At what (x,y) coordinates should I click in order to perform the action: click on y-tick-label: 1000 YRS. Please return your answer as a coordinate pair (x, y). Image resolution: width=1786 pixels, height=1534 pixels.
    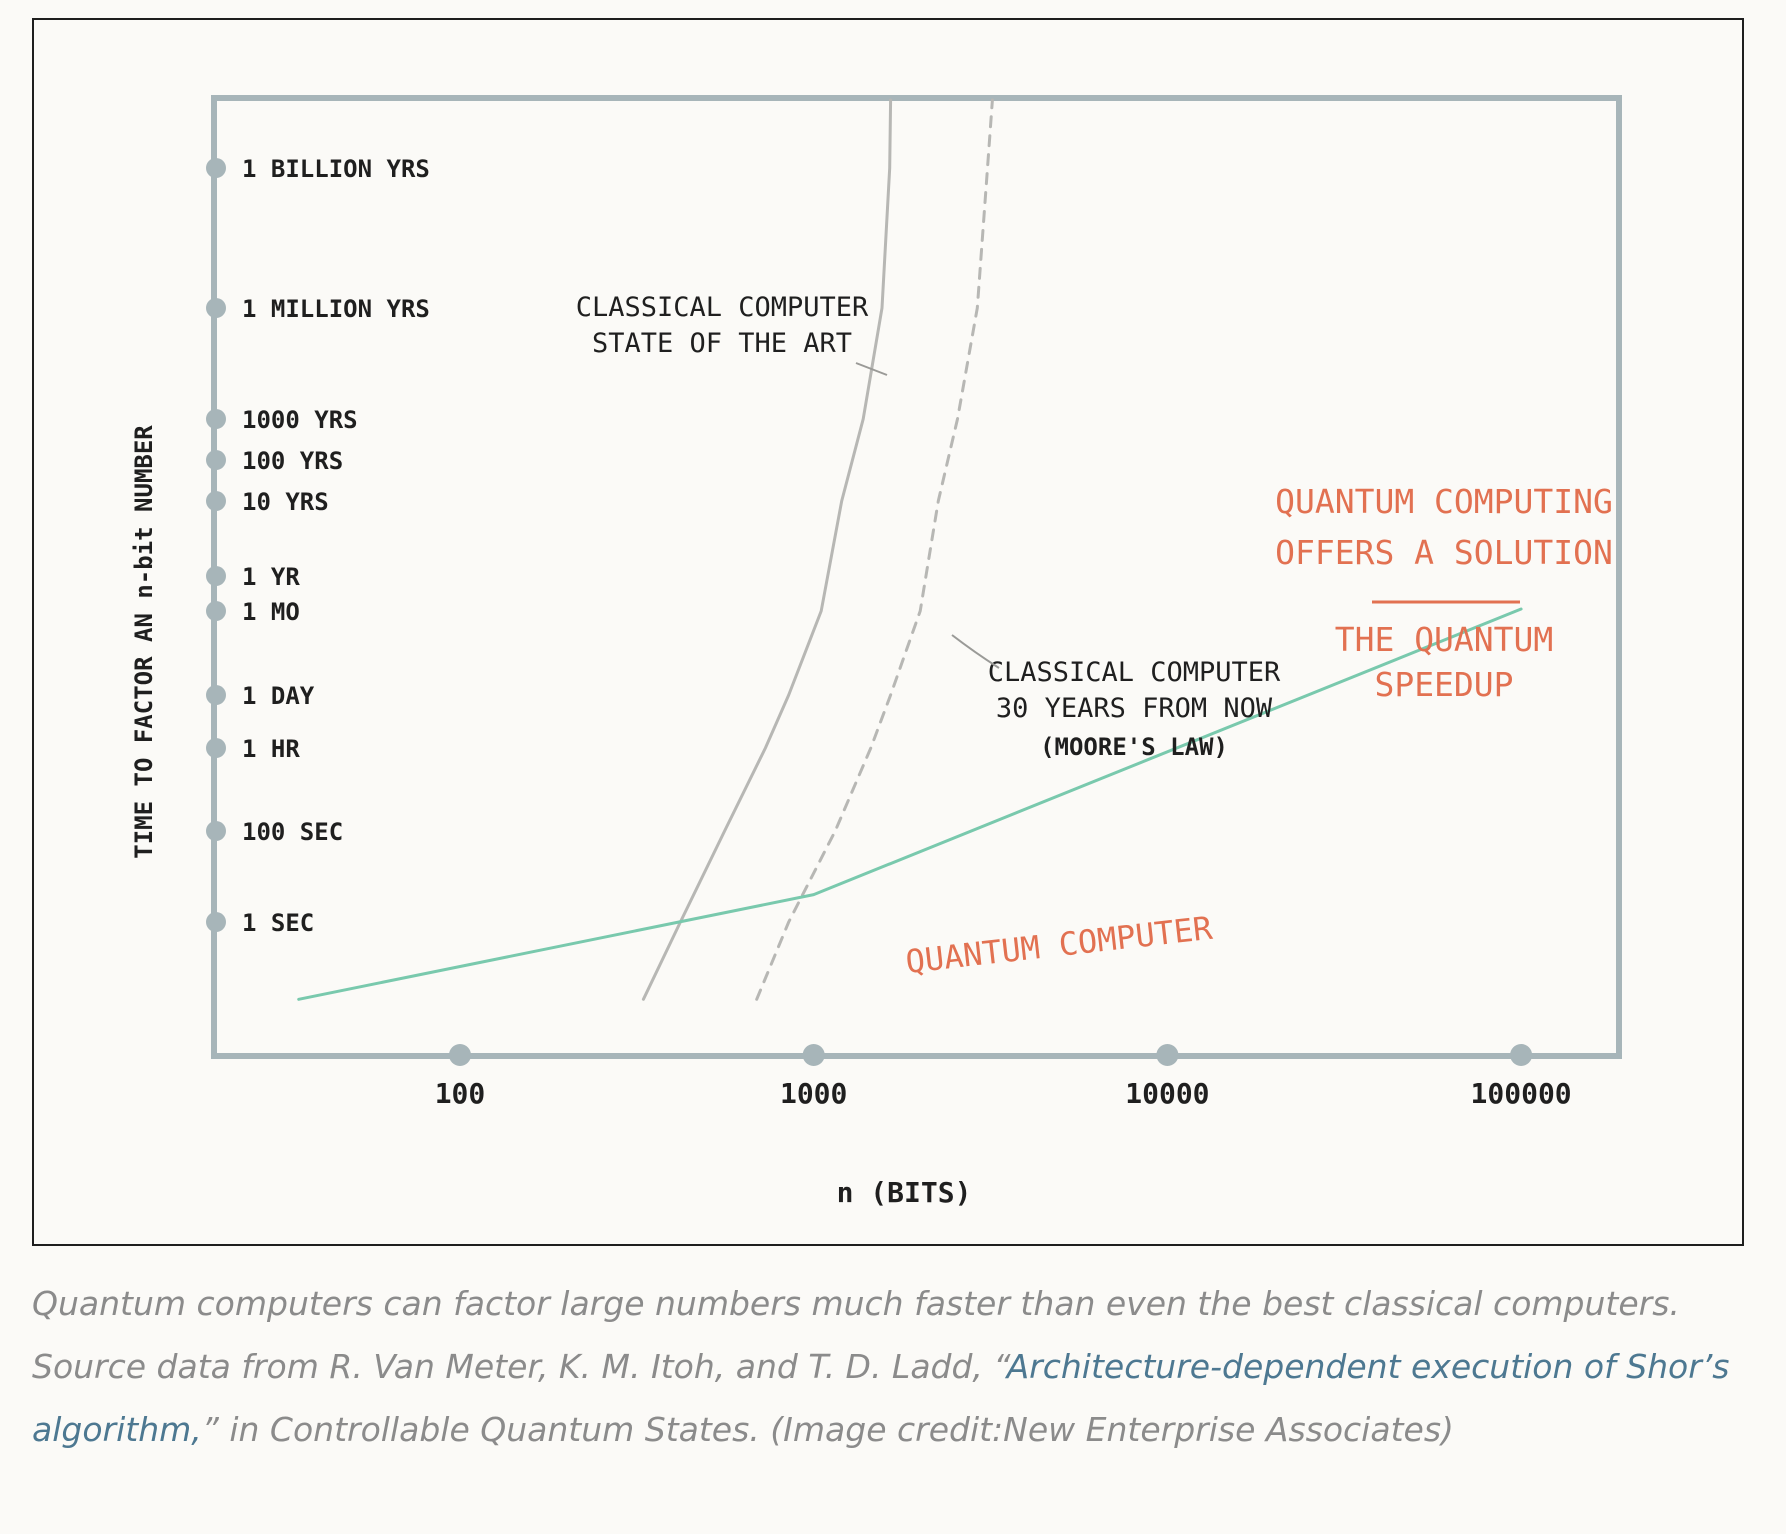
    Looking at the image, I should click on (300, 420).